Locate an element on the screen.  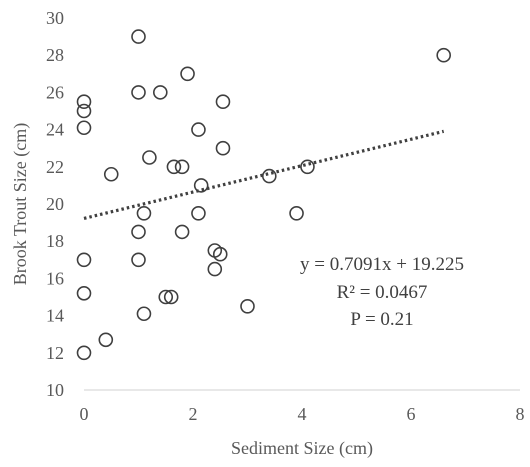
y-tick-label: 26 is located at coordinates (55, 92).